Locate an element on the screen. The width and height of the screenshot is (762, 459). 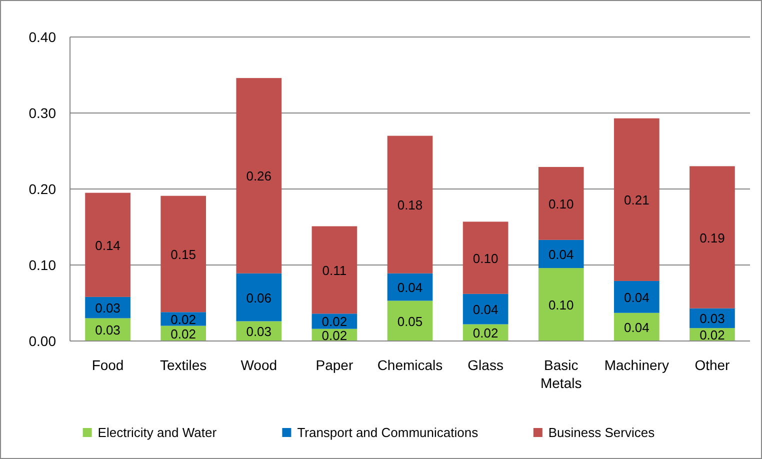
data-label: 0.05 is located at coordinates (410, 321).